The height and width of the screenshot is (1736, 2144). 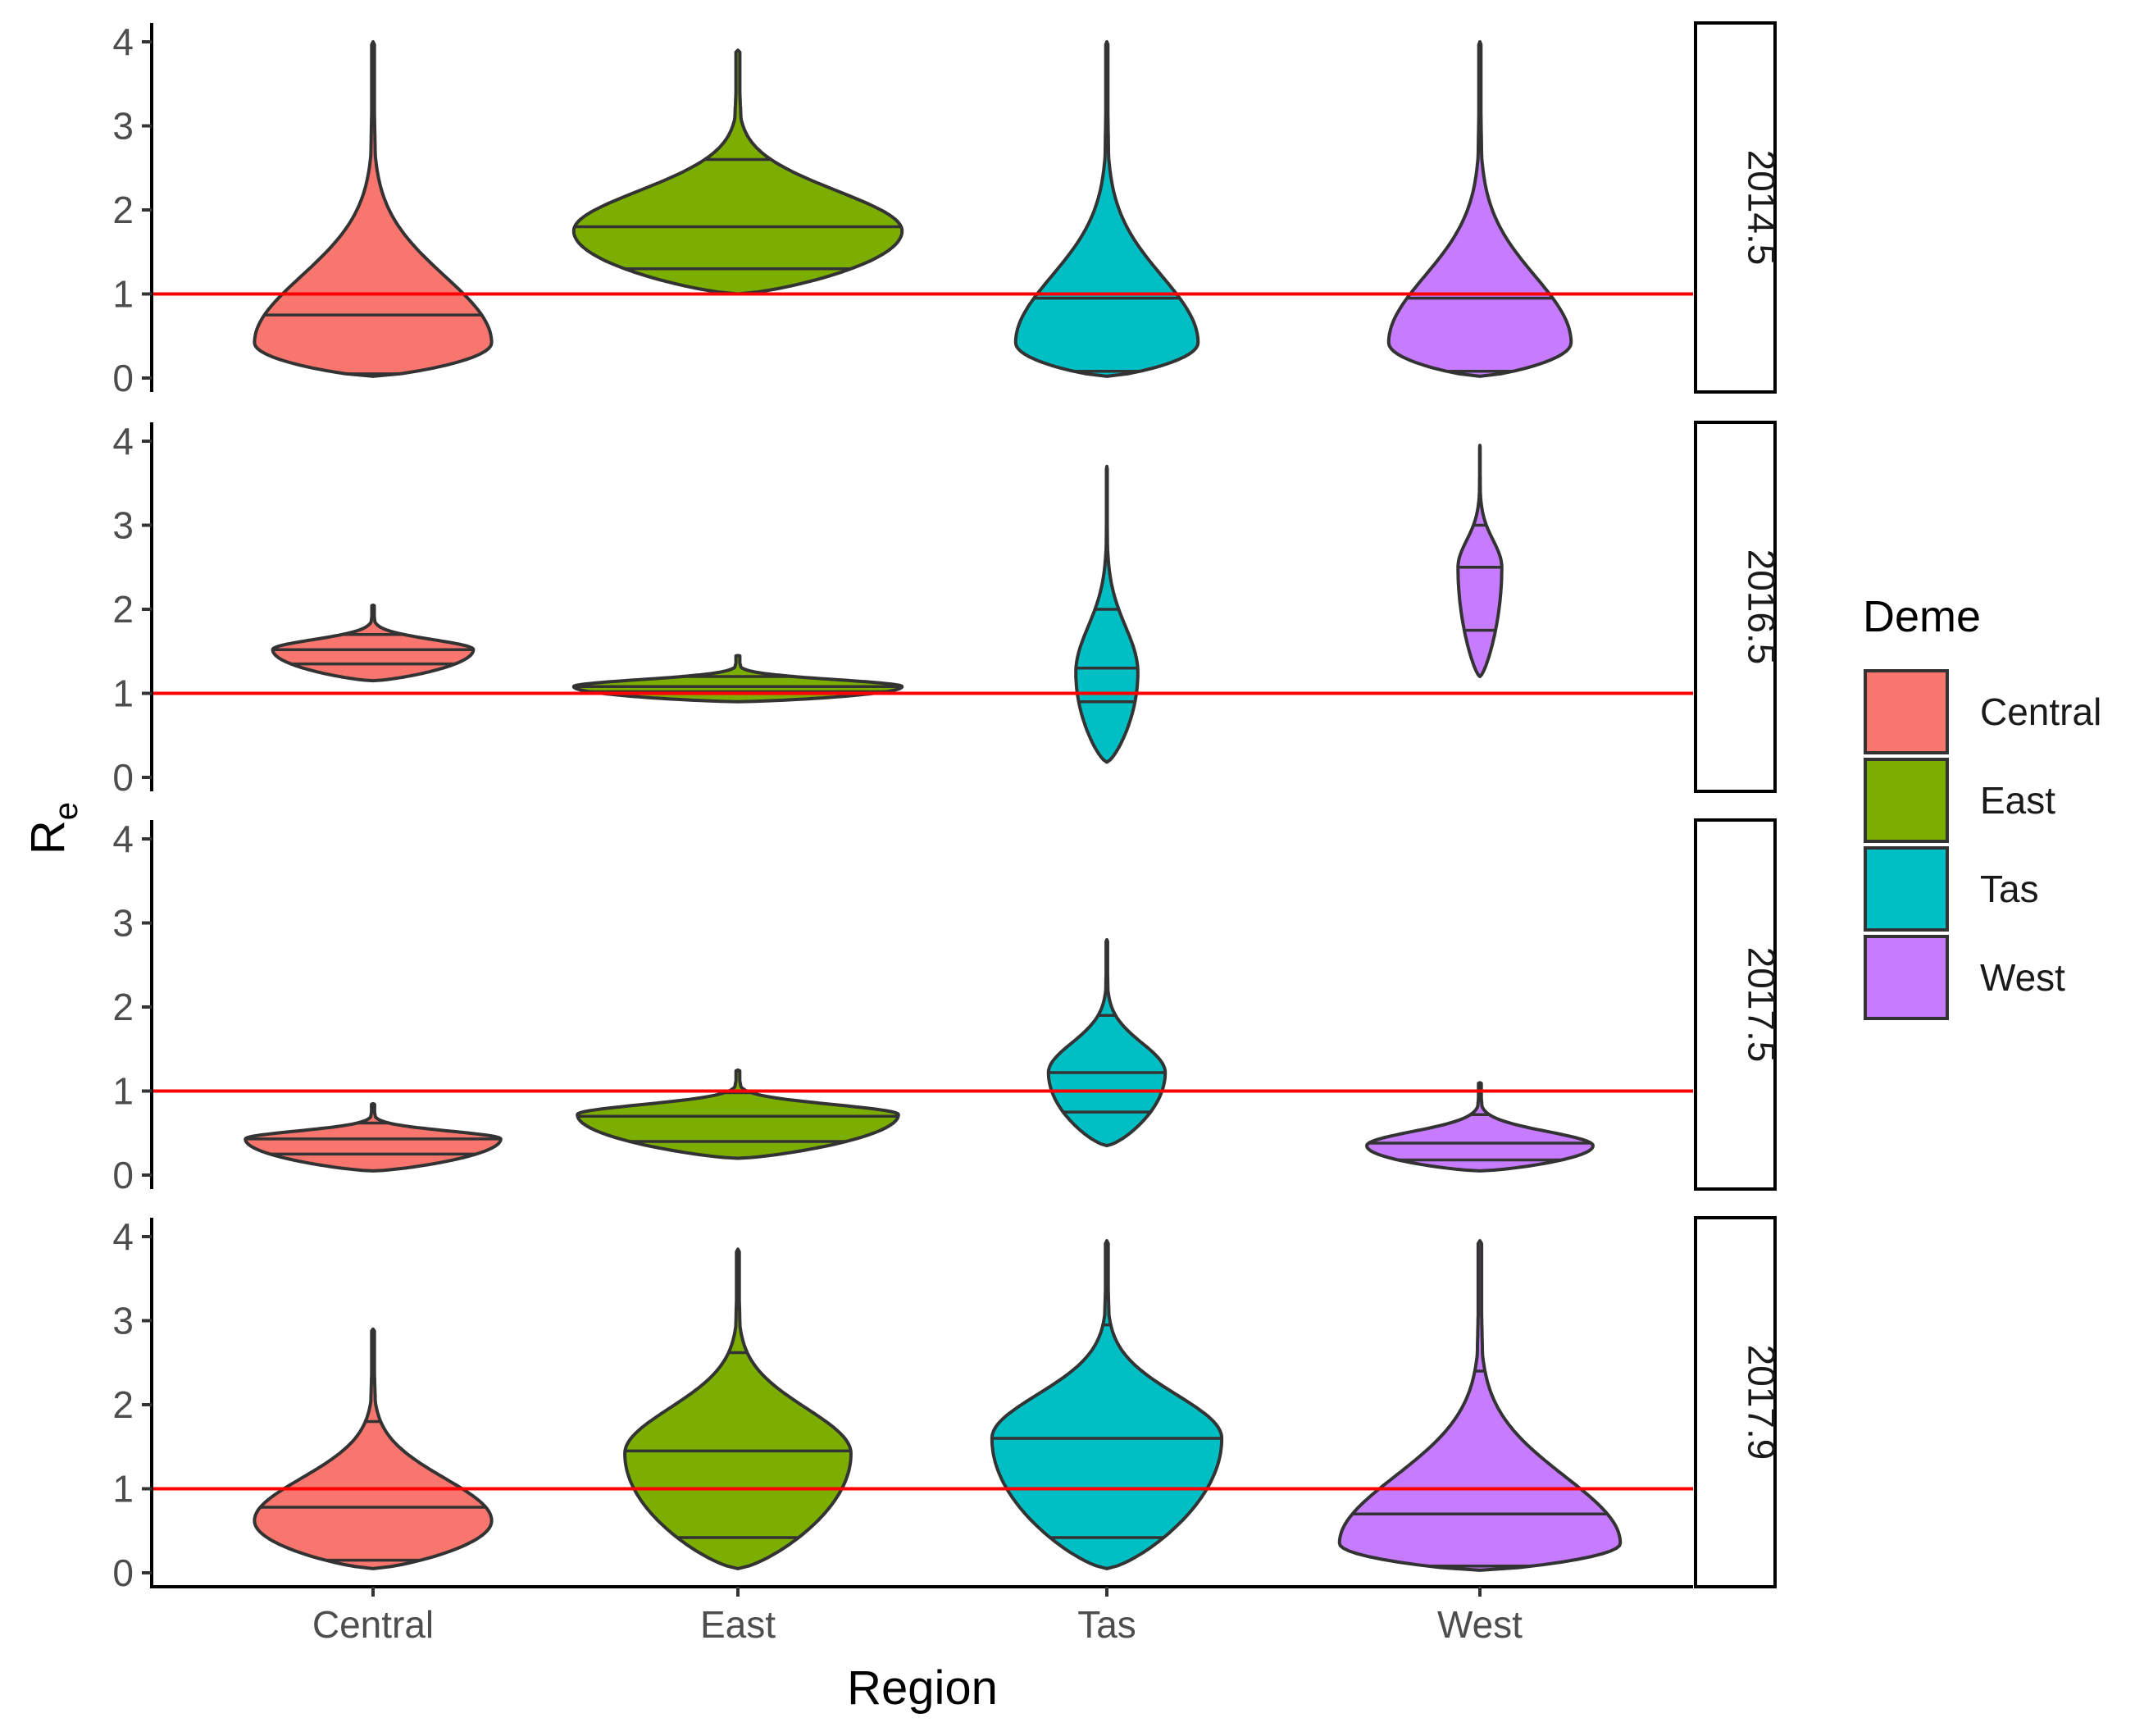 What do you see at coordinates (123, 924) in the screenshot?
I see `y-tick-label-2017.5-3: 3` at bounding box center [123, 924].